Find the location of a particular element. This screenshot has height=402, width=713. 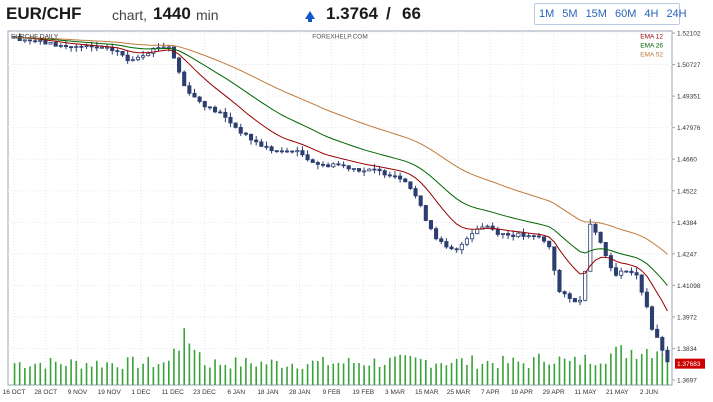

x-tick-label: 21 MAY is located at coordinates (617, 392).